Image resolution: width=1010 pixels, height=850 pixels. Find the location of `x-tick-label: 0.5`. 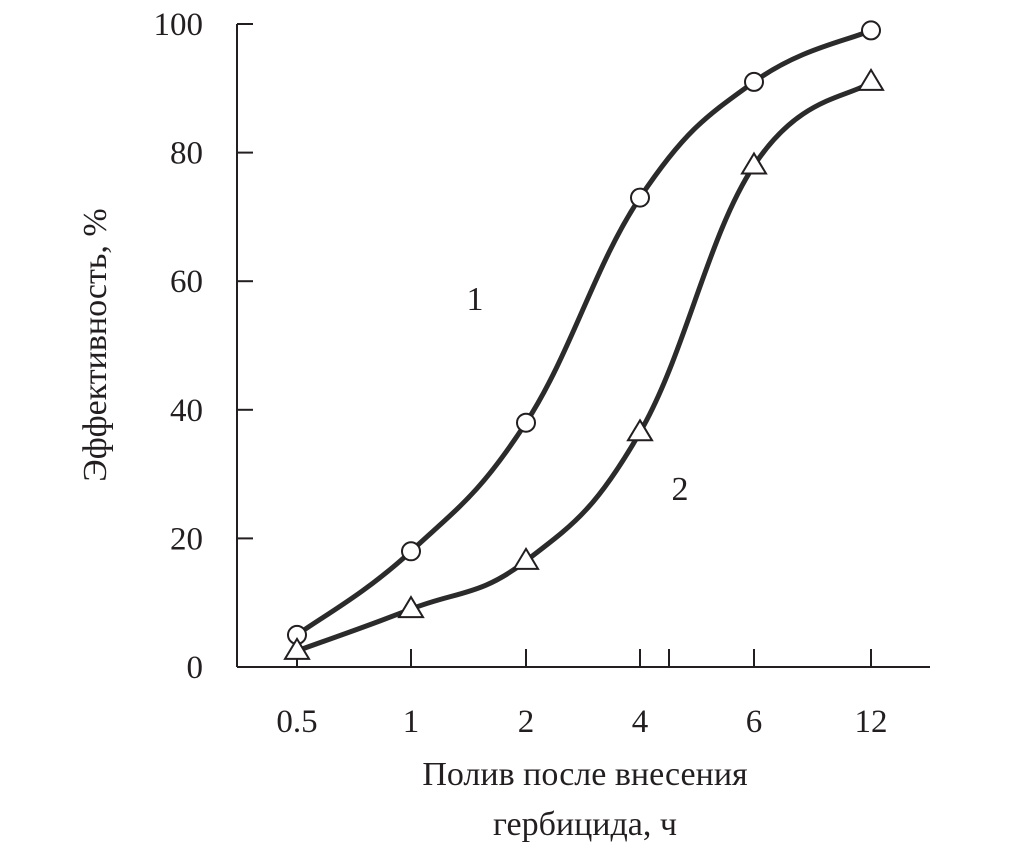

x-tick-label: 0.5 is located at coordinates (296, 722).